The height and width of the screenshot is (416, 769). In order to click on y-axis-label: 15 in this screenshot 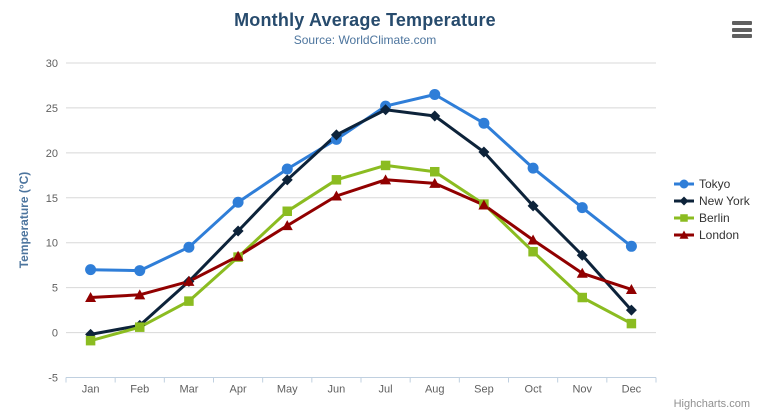, I will do `click(52, 199)`.